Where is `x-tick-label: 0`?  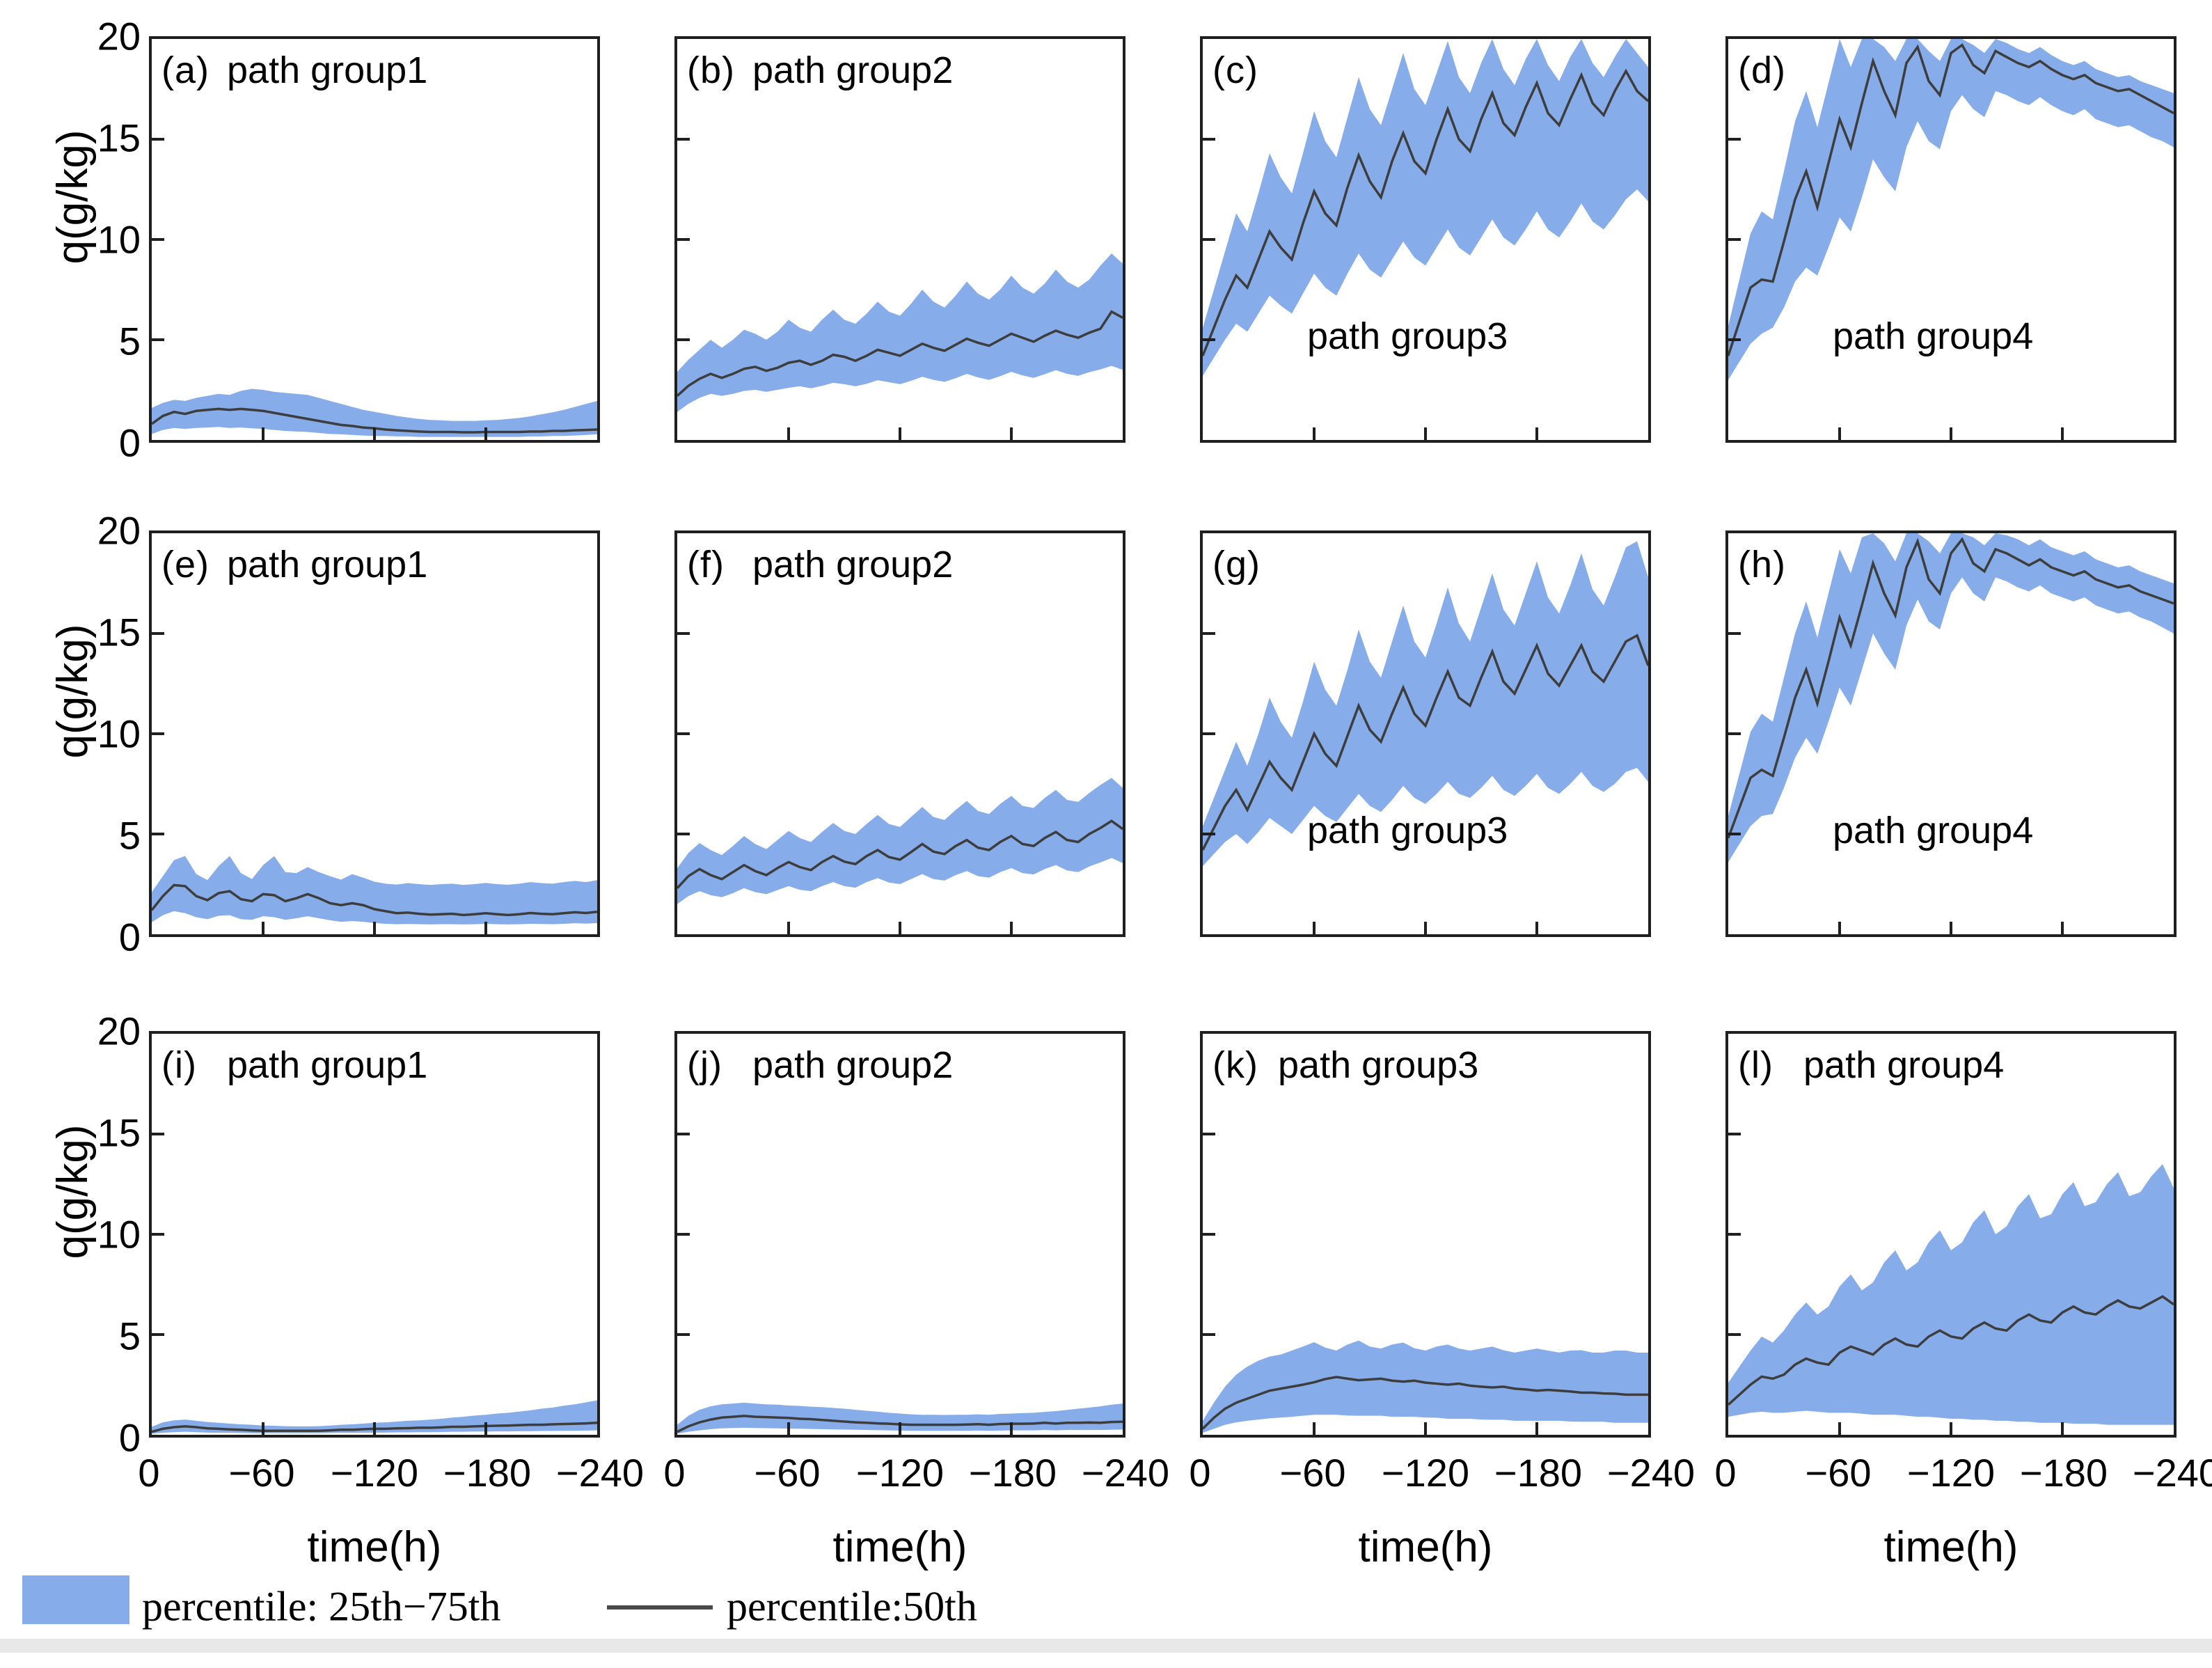
x-tick-label: 0 is located at coordinates (1726, 1473).